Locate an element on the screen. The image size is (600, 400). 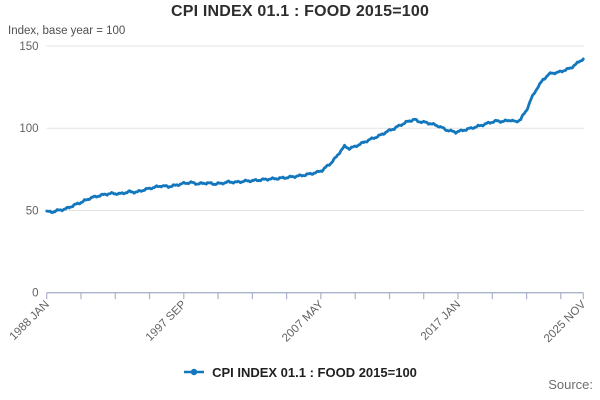
x-tick-label: 1988 JAN is located at coordinates (30, 321).